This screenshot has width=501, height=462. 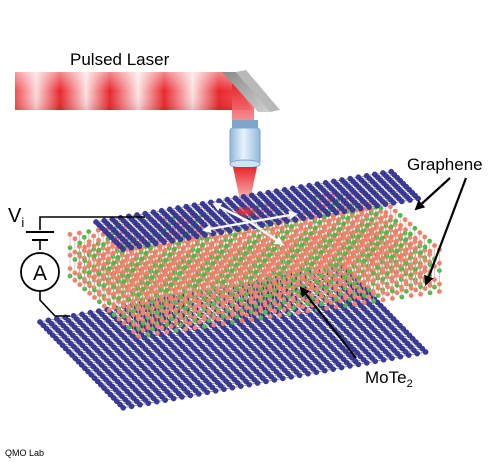 What do you see at coordinates (445, 164) in the screenshot?
I see `graphene-label: Graphene` at bounding box center [445, 164].